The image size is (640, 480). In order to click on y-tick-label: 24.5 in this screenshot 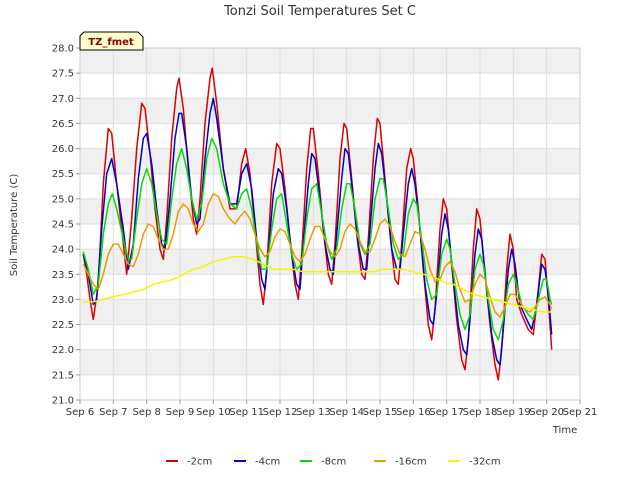, I will do `click(63, 225)`.